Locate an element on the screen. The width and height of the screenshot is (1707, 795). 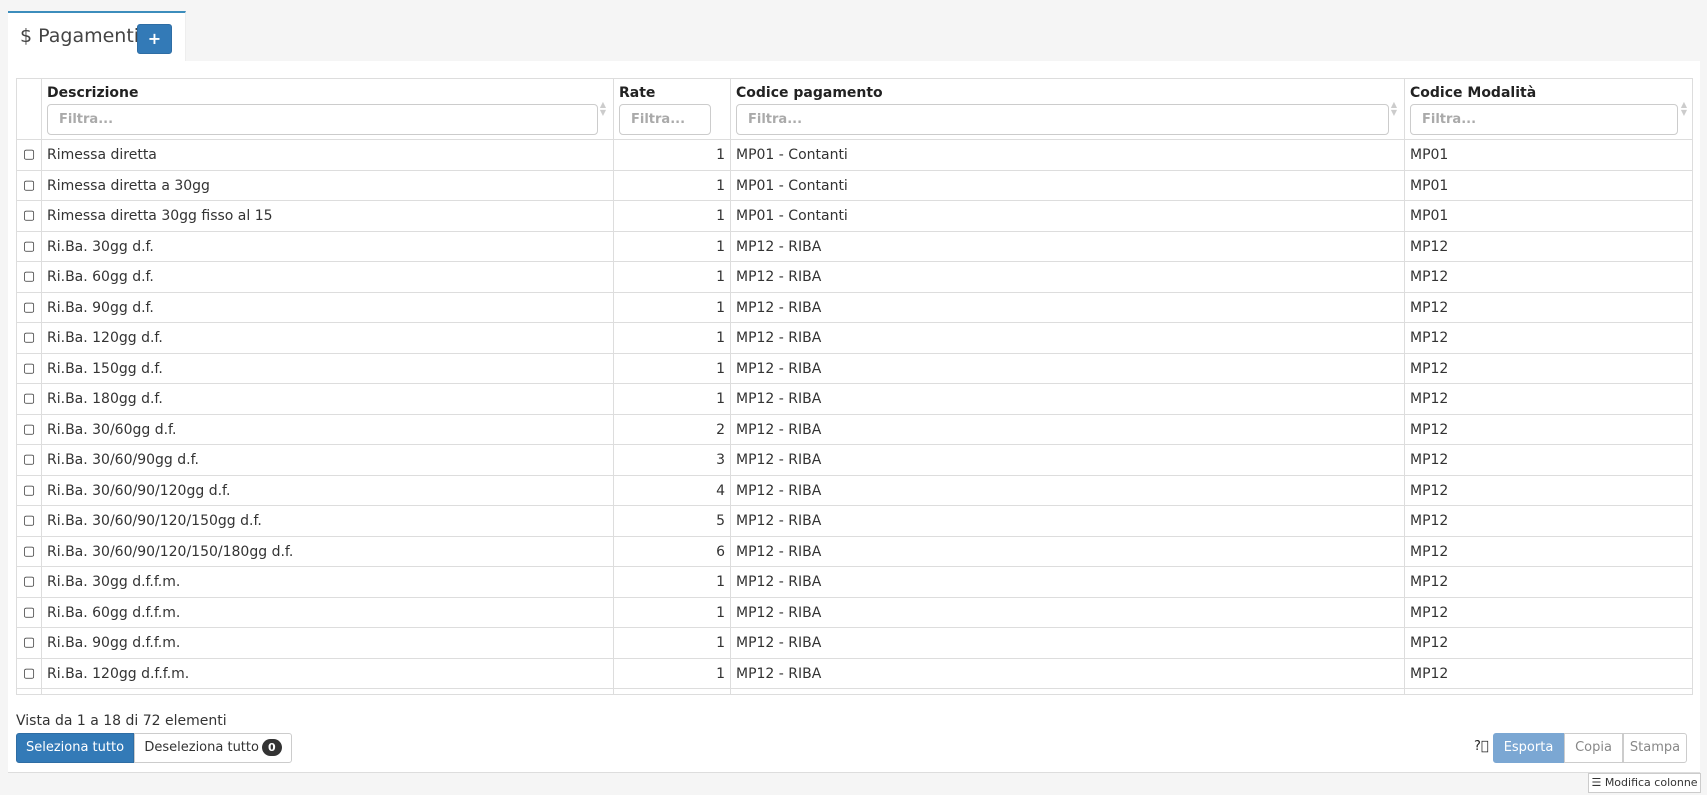
table-info: Vista da 1 a 18 di 72 elementi is located at coordinates (121, 721).